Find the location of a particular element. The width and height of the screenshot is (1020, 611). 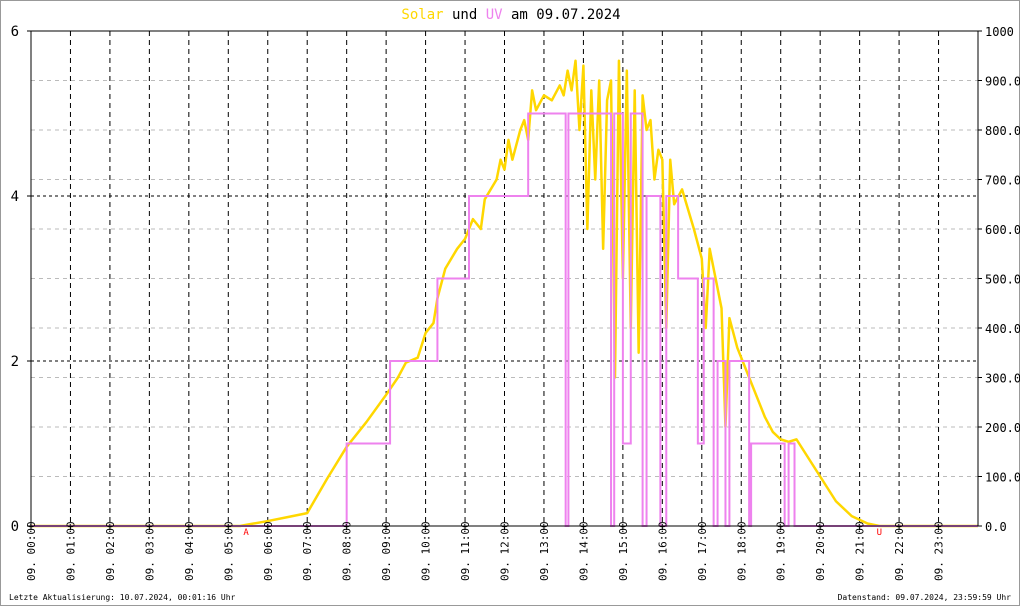

x-axis-tick-label: 09. 13:00 is located at coordinates (544, 551).